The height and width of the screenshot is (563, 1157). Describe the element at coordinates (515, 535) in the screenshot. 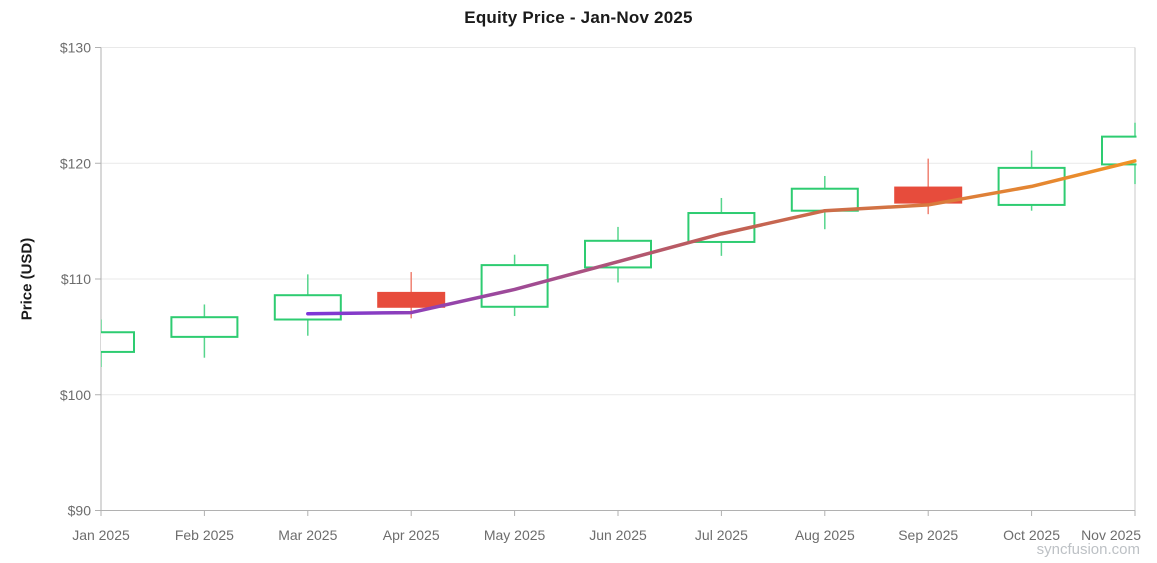

I see `x-axis-label: May 2025` at that location.